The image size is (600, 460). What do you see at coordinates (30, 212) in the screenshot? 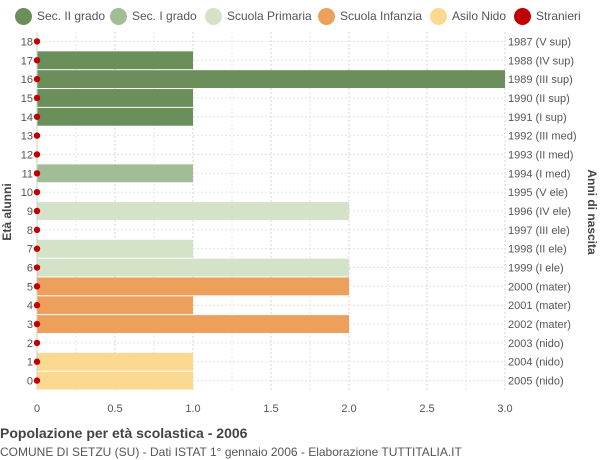
I see `y-tick-label-age: 9` at bounding box center [30, 212].